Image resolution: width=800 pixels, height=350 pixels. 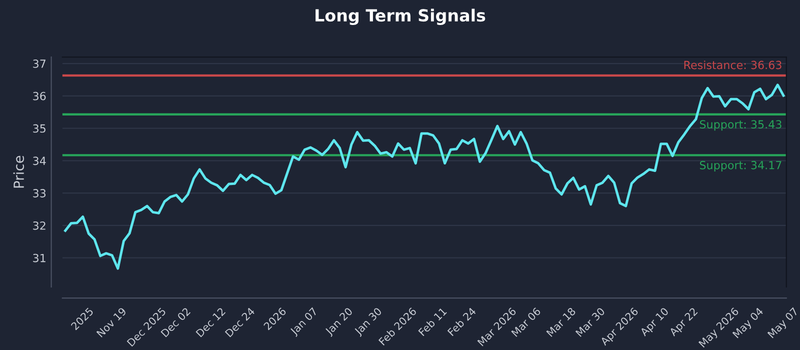 What do you see at coordinates (741, 166) in the screenshot?
I see `ref-line-label: Support: 34.17` at bounding box center [741, 166].